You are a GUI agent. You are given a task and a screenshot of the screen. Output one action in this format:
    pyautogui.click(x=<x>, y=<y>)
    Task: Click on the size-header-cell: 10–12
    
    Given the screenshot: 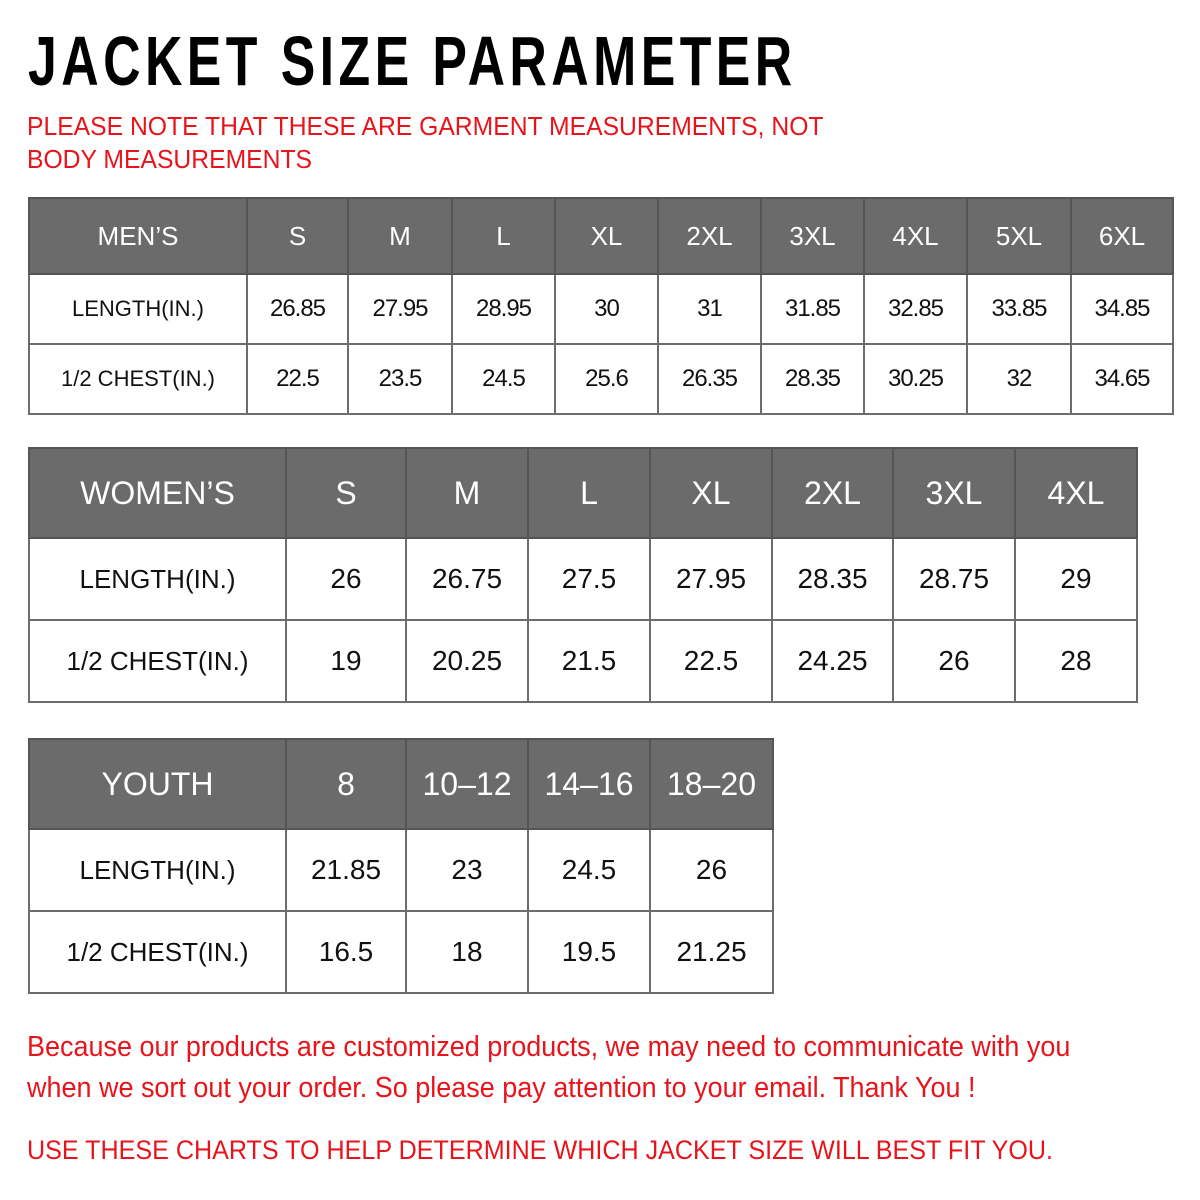 What is the action you would take?
    pyautogui.click(x=467, y=784)
    